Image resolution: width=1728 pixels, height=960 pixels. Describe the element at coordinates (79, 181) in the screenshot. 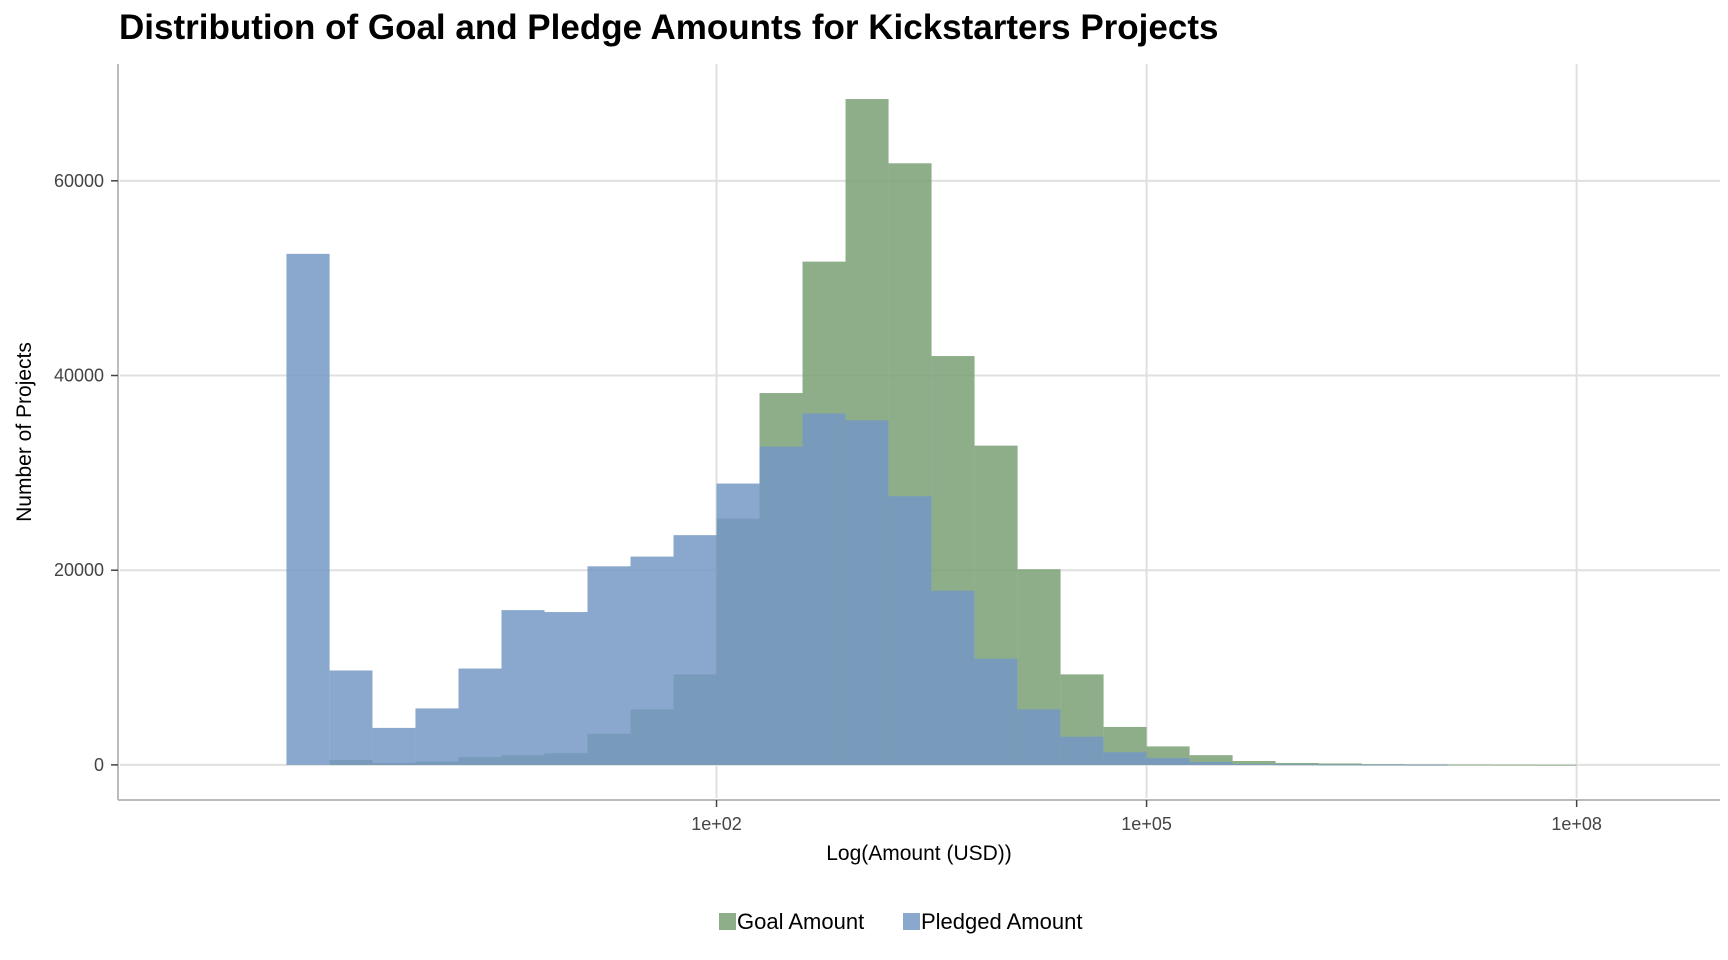

I see `y-tick-label: 60000` at that location.